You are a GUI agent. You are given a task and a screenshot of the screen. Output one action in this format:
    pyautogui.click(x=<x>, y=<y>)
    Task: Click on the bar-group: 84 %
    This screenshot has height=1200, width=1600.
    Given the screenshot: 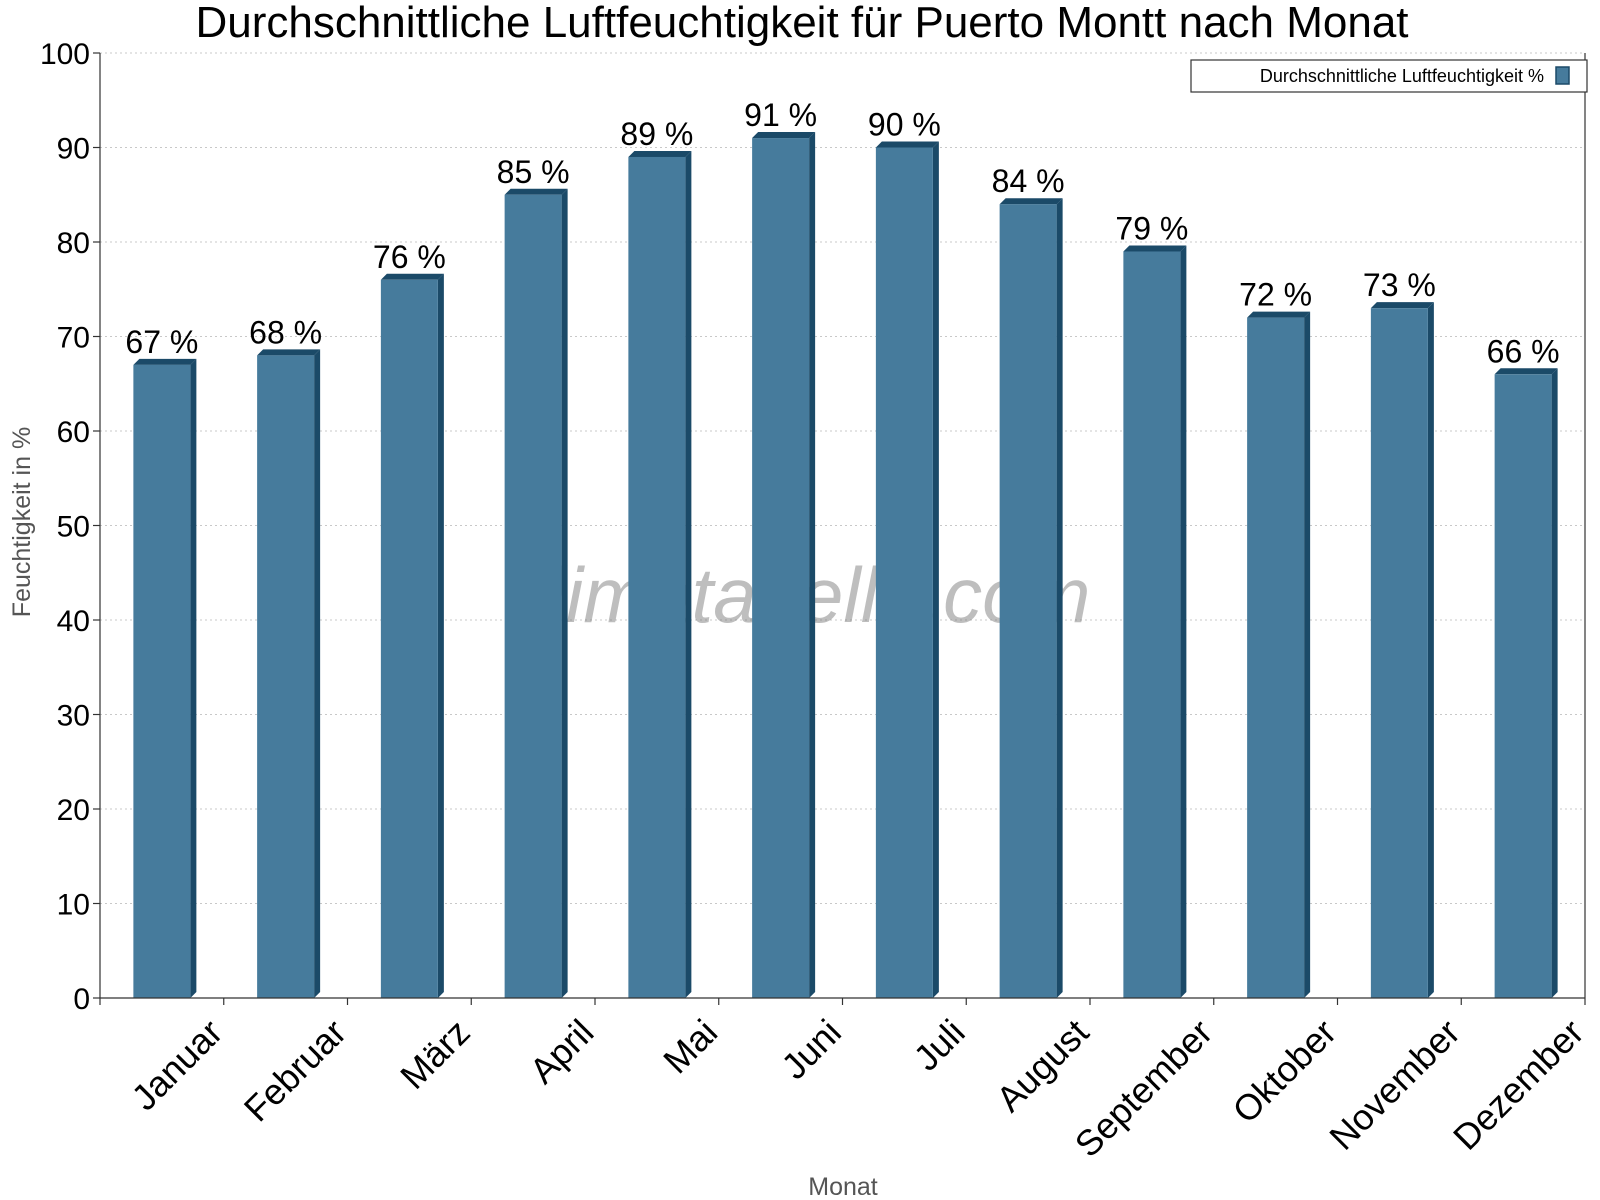 What is the action you would take?
    pyautogui.click(x=1028, y=580)
    